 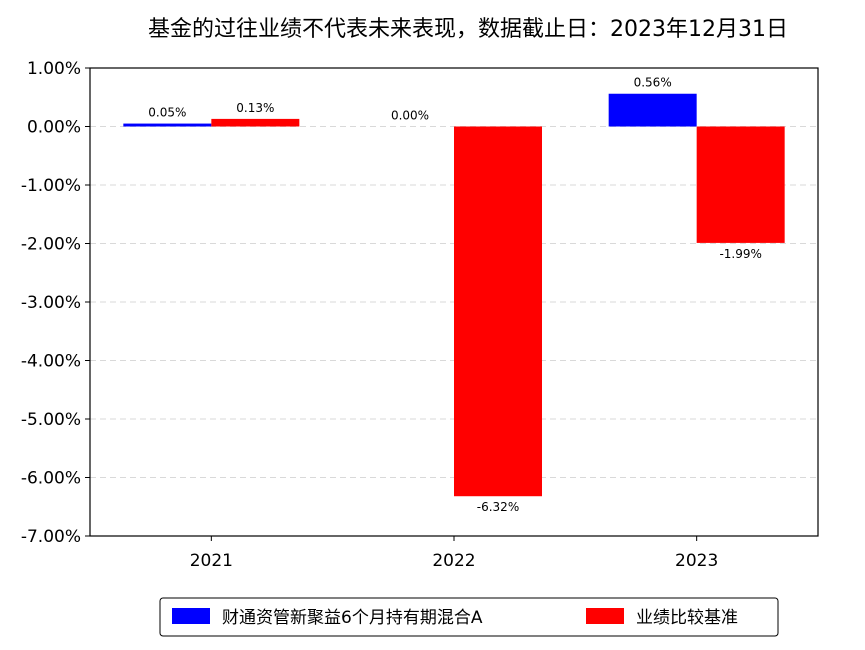 I want to click on x-tick-label: 2021, so click(x=211, y=561).